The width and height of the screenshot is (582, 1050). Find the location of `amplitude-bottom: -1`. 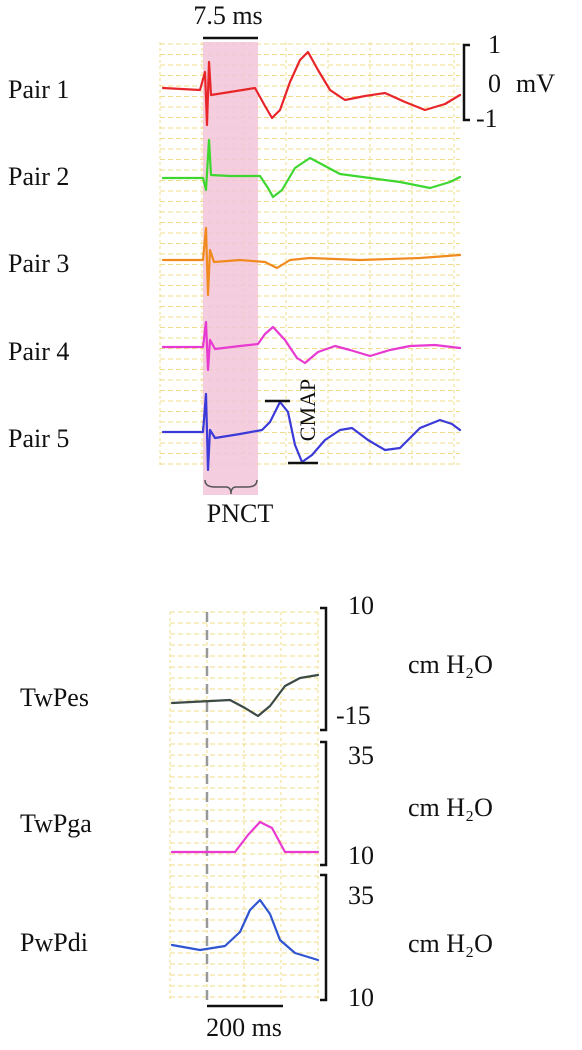

amplitude-bottom: -1 is located at coordinates (487, 118).